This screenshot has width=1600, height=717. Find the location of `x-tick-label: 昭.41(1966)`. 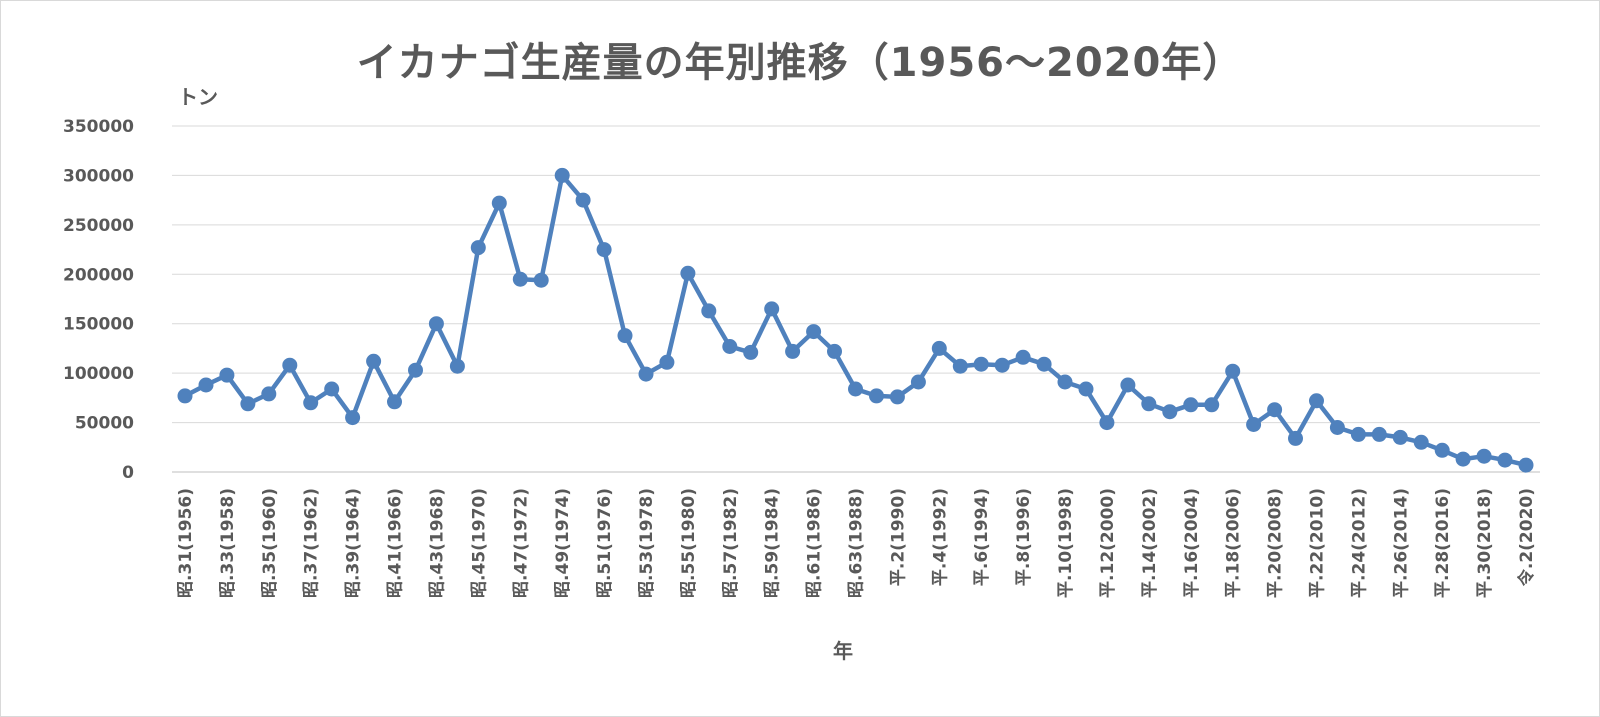

x-tick-label: 昭.41(1966) is located at coordinates (396, 543).